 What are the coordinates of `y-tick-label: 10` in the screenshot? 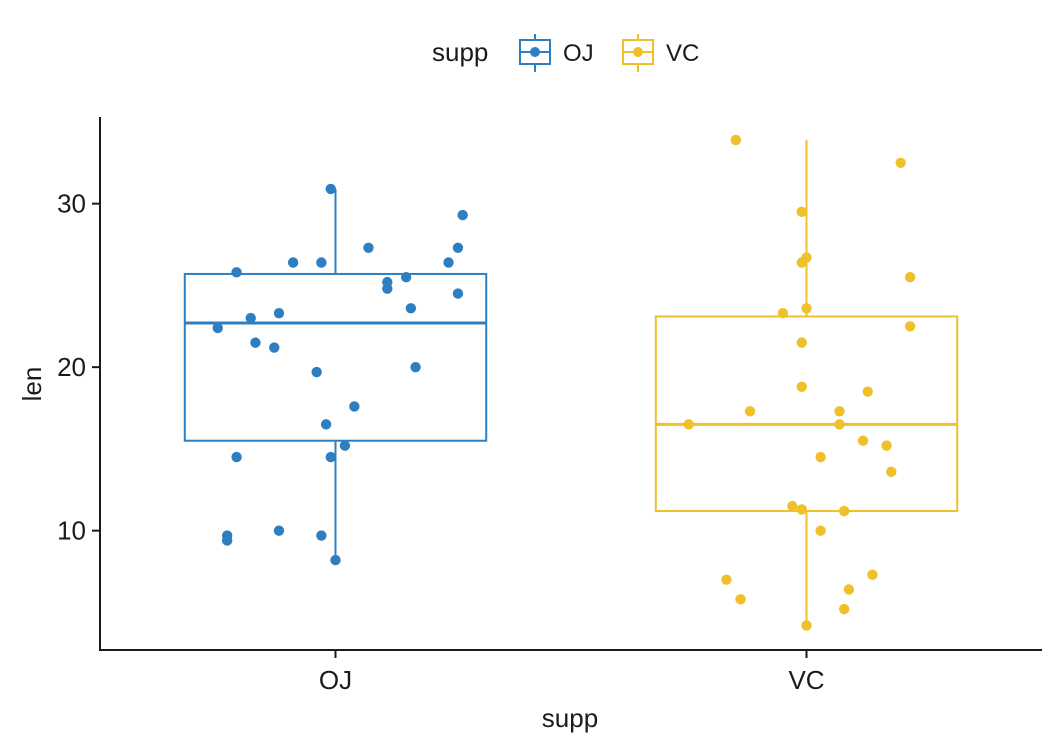 It's located at (71, 531).